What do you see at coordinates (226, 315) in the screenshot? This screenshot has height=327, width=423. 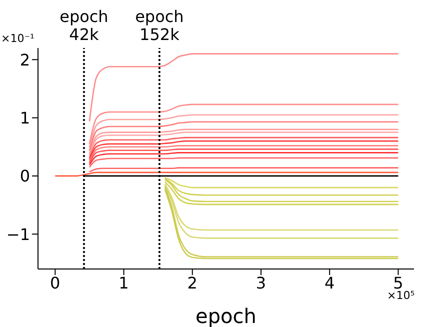 I see `x-axis-title: epoch` at bounding box center [226, 315].